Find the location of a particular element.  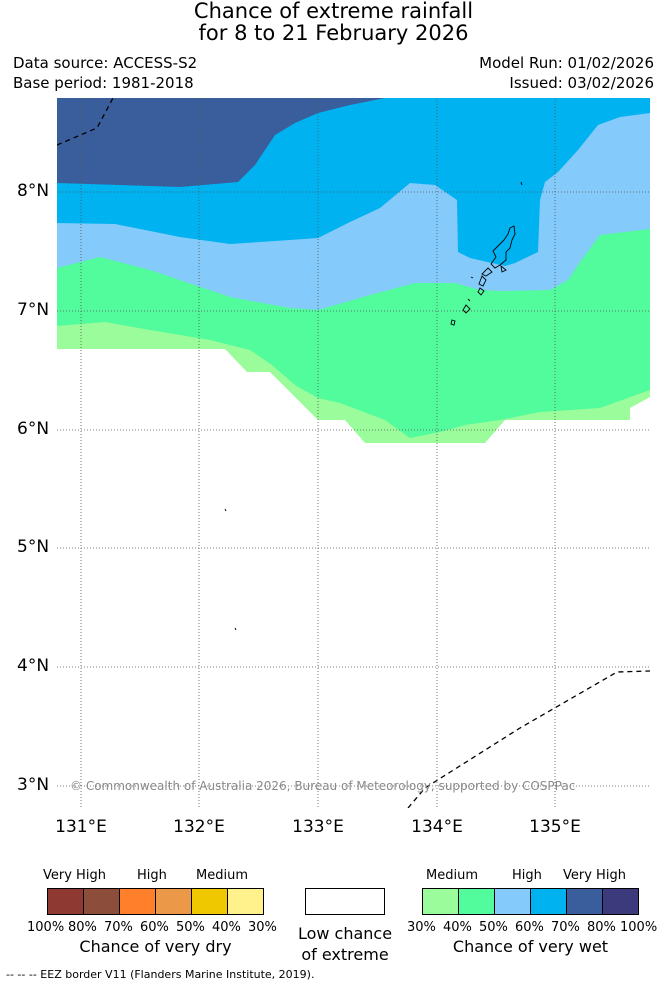

chart-title-line2: for 8 to 21 February 2026 is located at coordinates (333, 33).